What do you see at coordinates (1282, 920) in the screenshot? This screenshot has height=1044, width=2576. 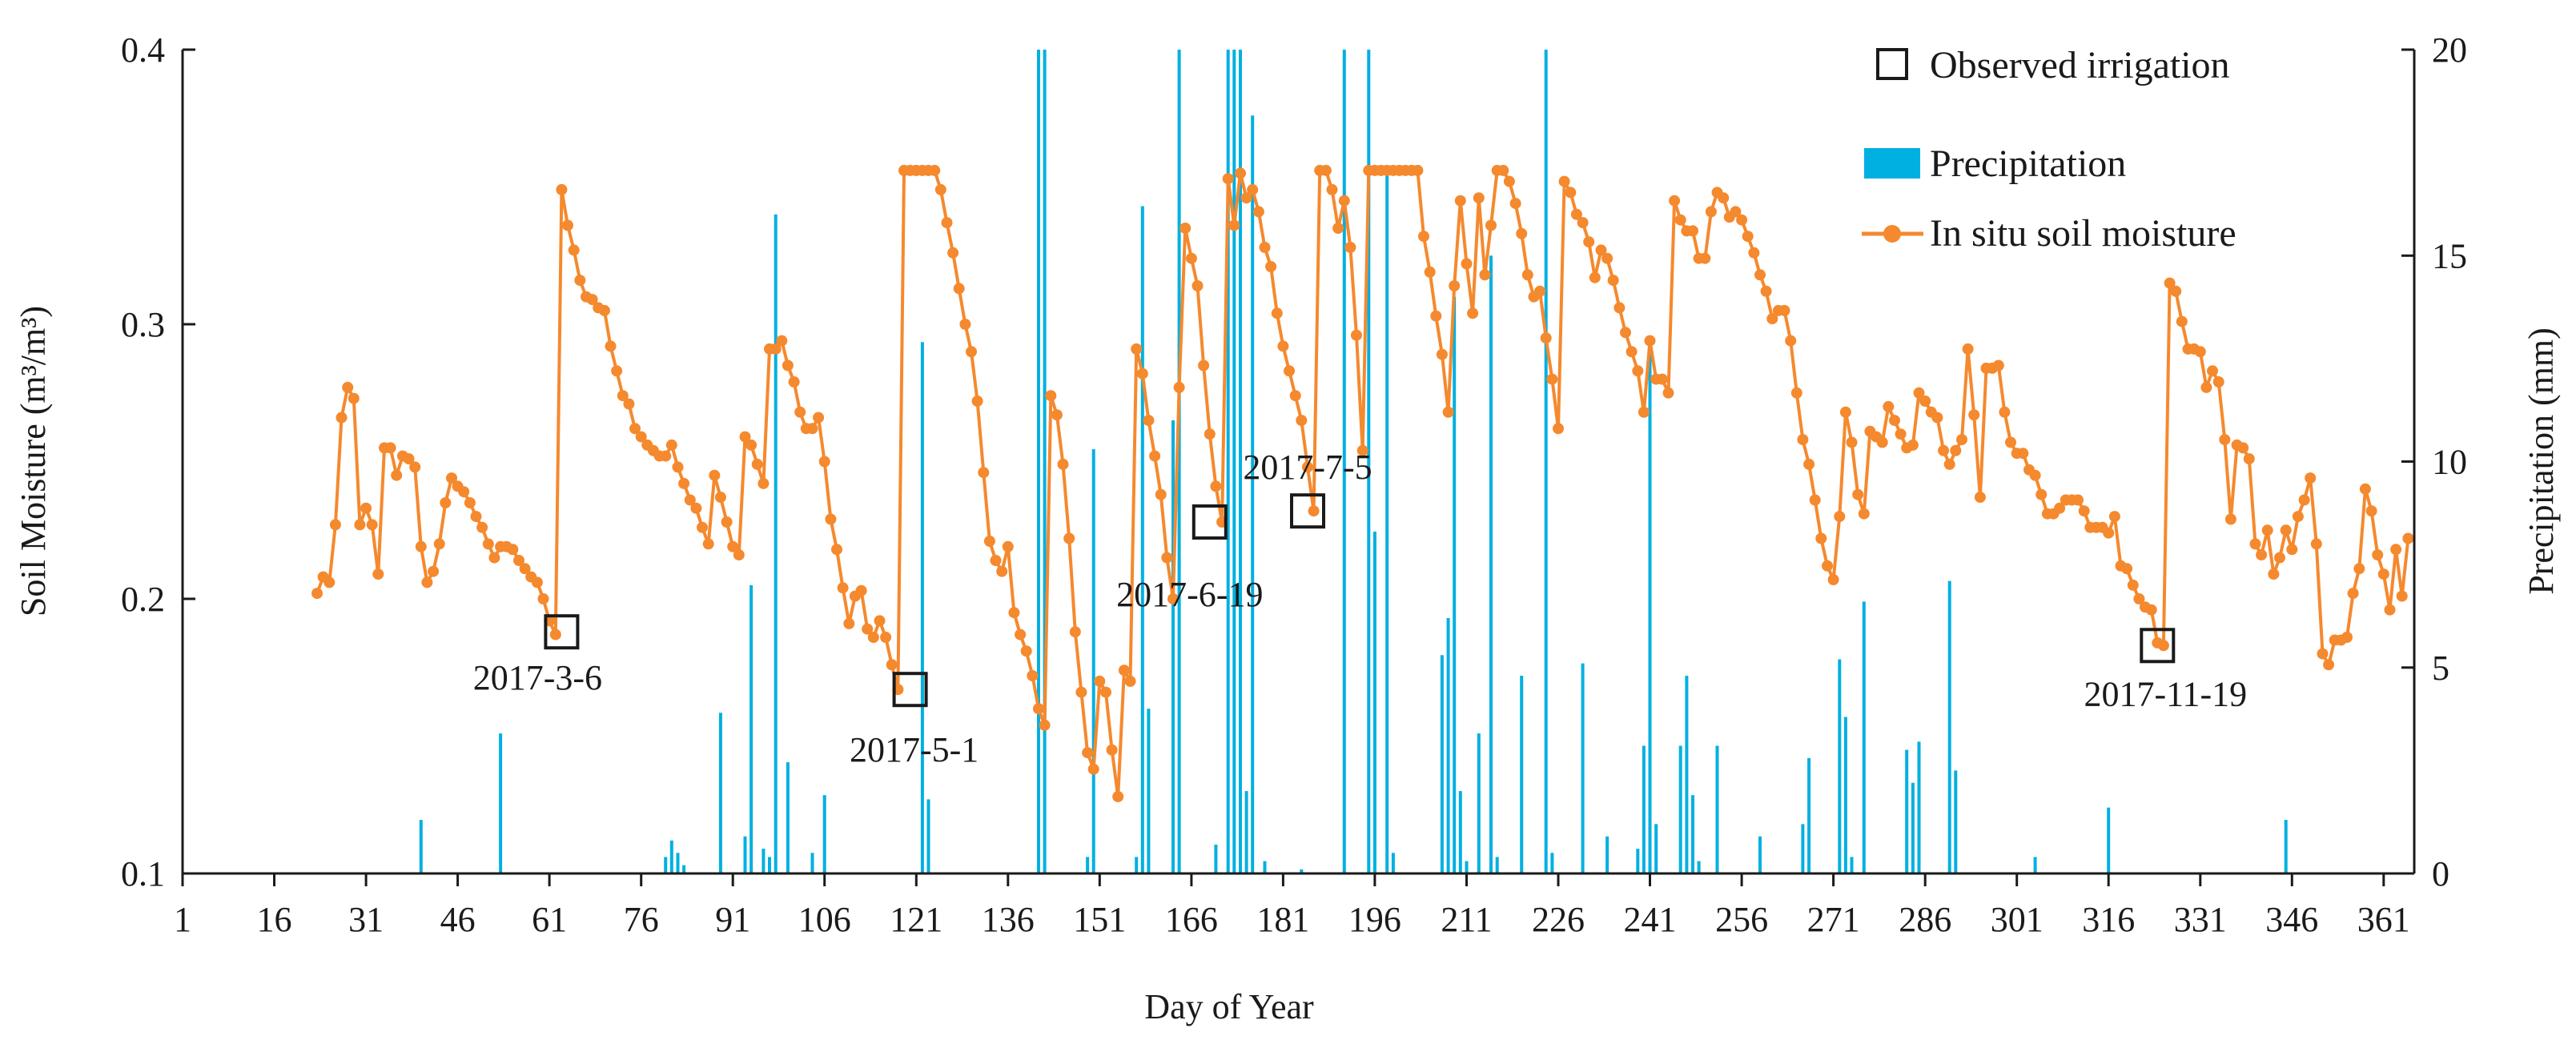 I see `x-tick-label: 181` at bounding box center [1282, 920].